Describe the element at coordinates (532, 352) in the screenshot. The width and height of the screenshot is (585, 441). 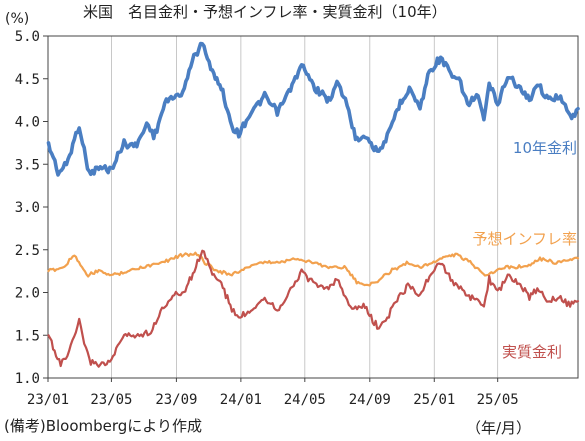
I see `series-label: 実質金利` at that location.